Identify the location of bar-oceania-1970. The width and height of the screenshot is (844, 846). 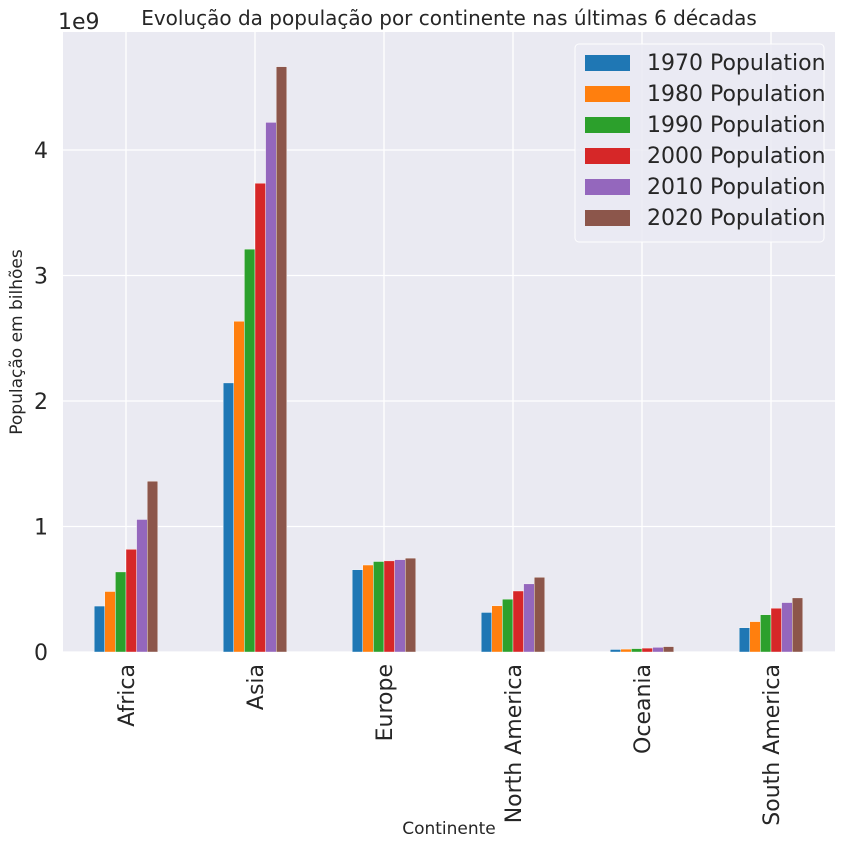
(616, 651).